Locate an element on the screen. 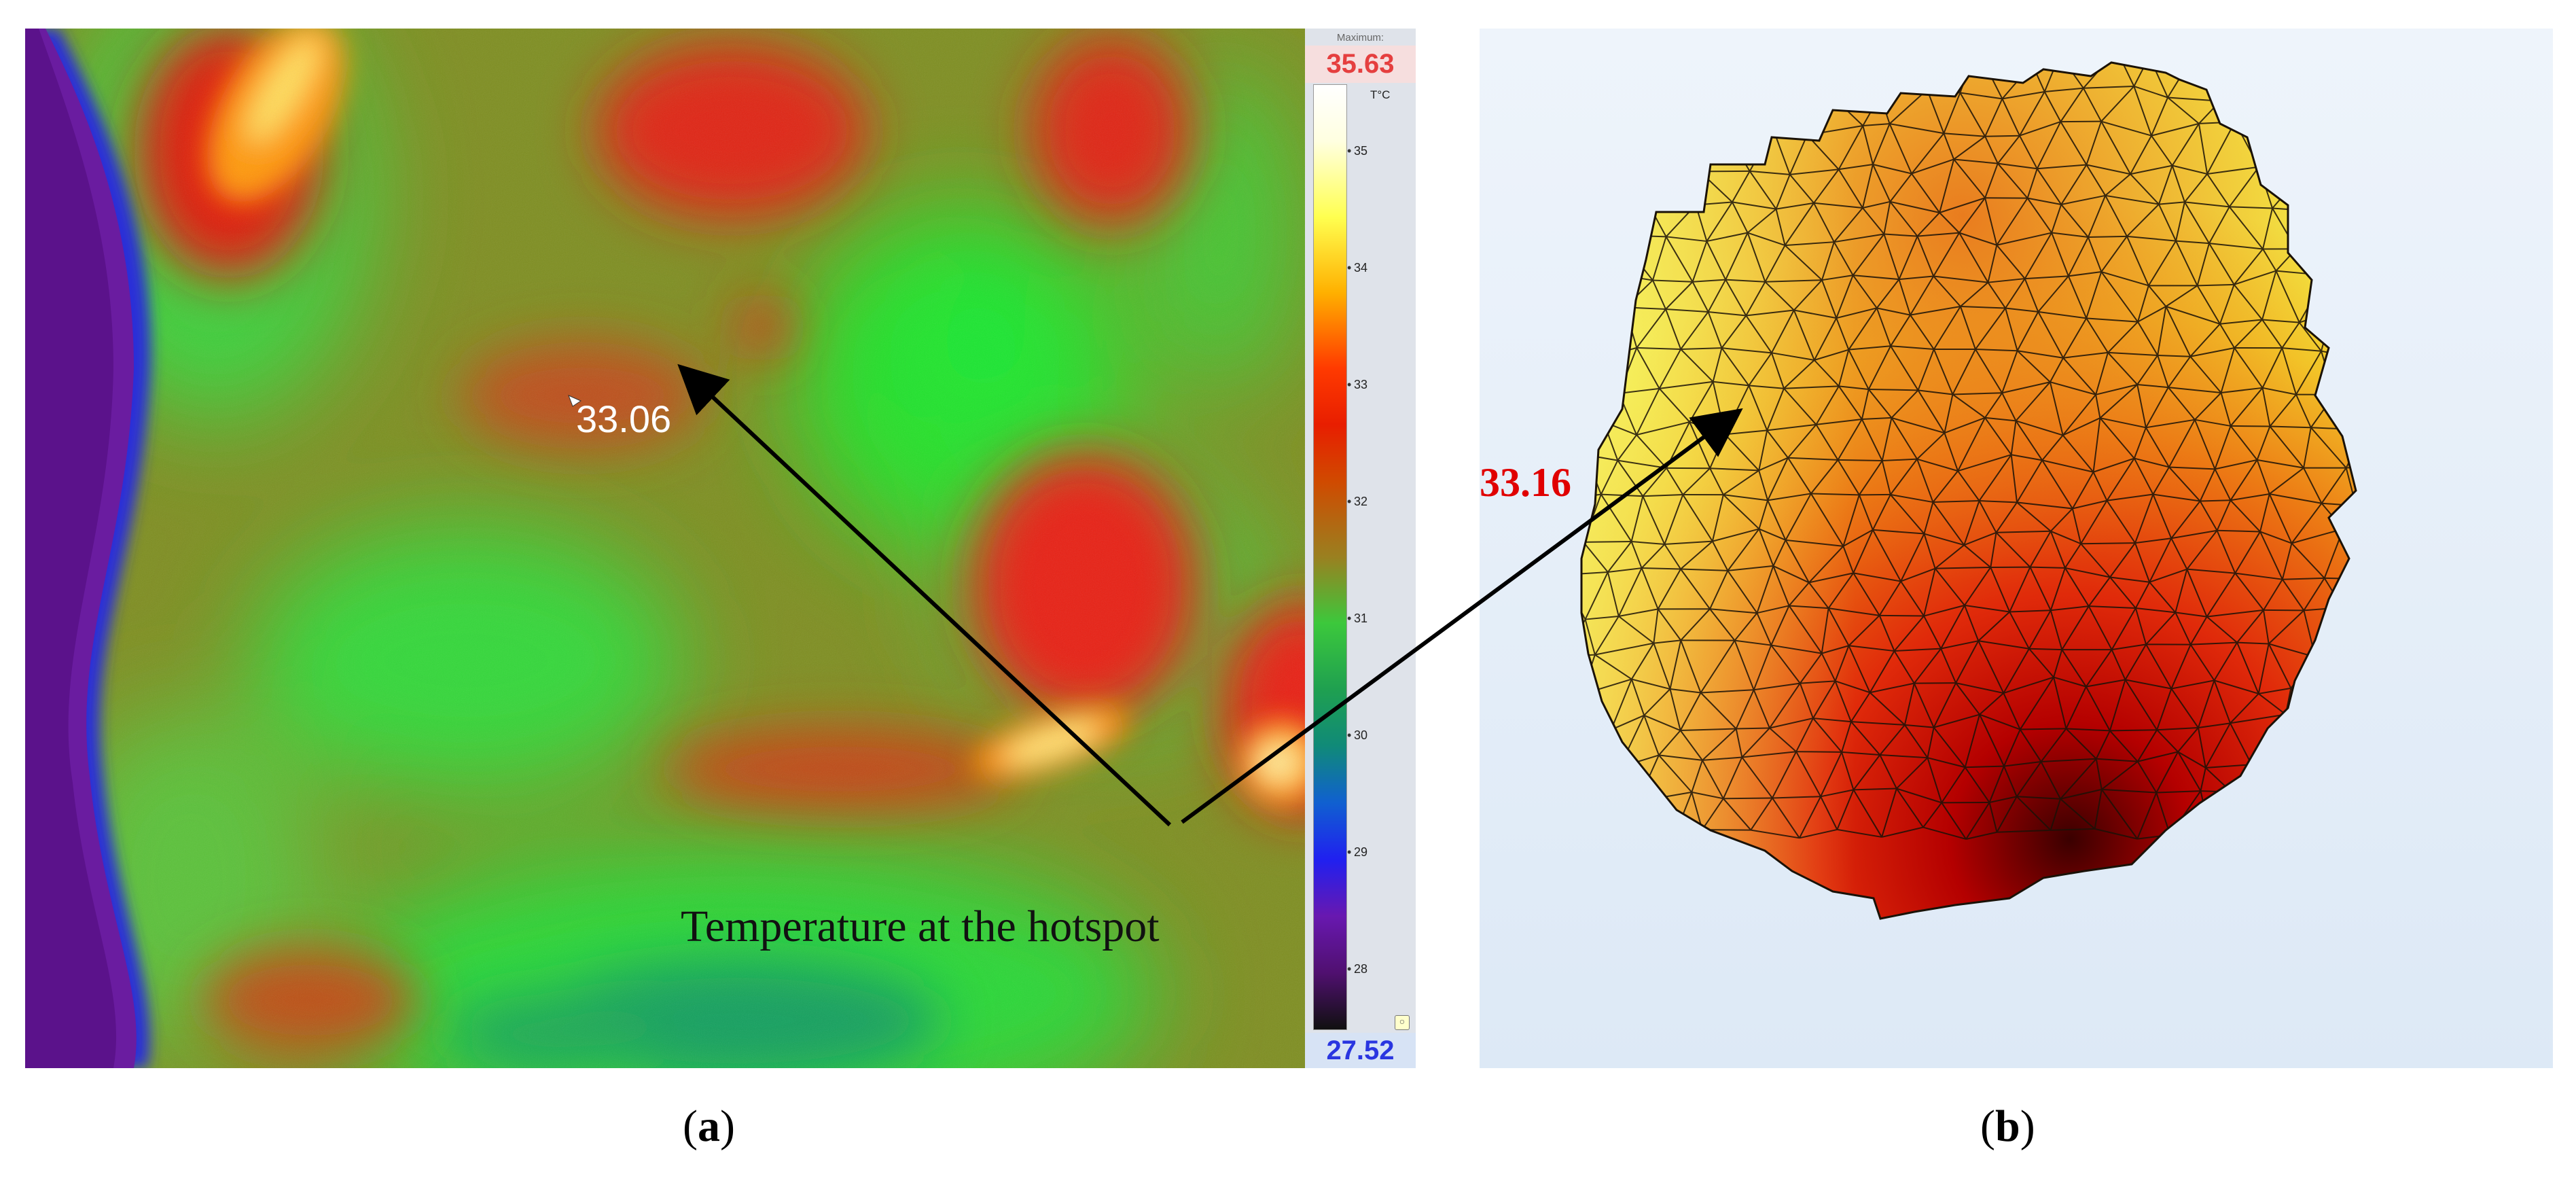  scale-tick-label: 29 is located at coordinates (1377, 852).